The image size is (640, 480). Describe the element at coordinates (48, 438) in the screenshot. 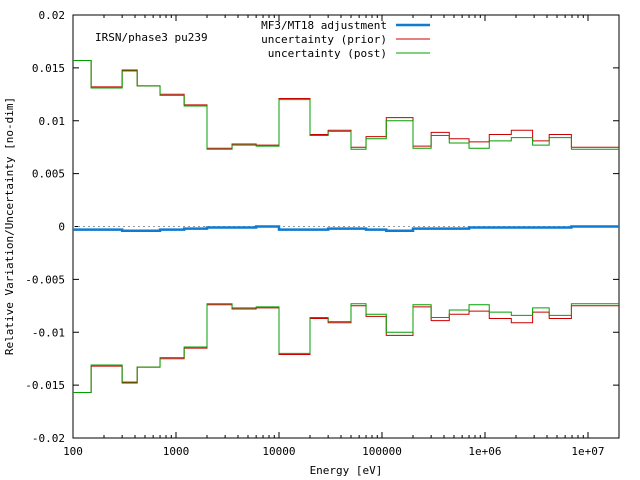

I see `y-tick-label-8: -0.02` at that location.